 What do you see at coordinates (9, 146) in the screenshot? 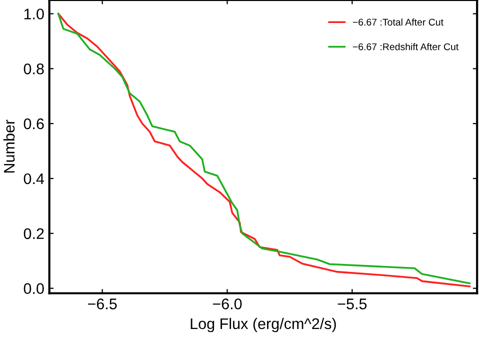
I see `y-axis-title: Number` at bounding box center [9, 146].